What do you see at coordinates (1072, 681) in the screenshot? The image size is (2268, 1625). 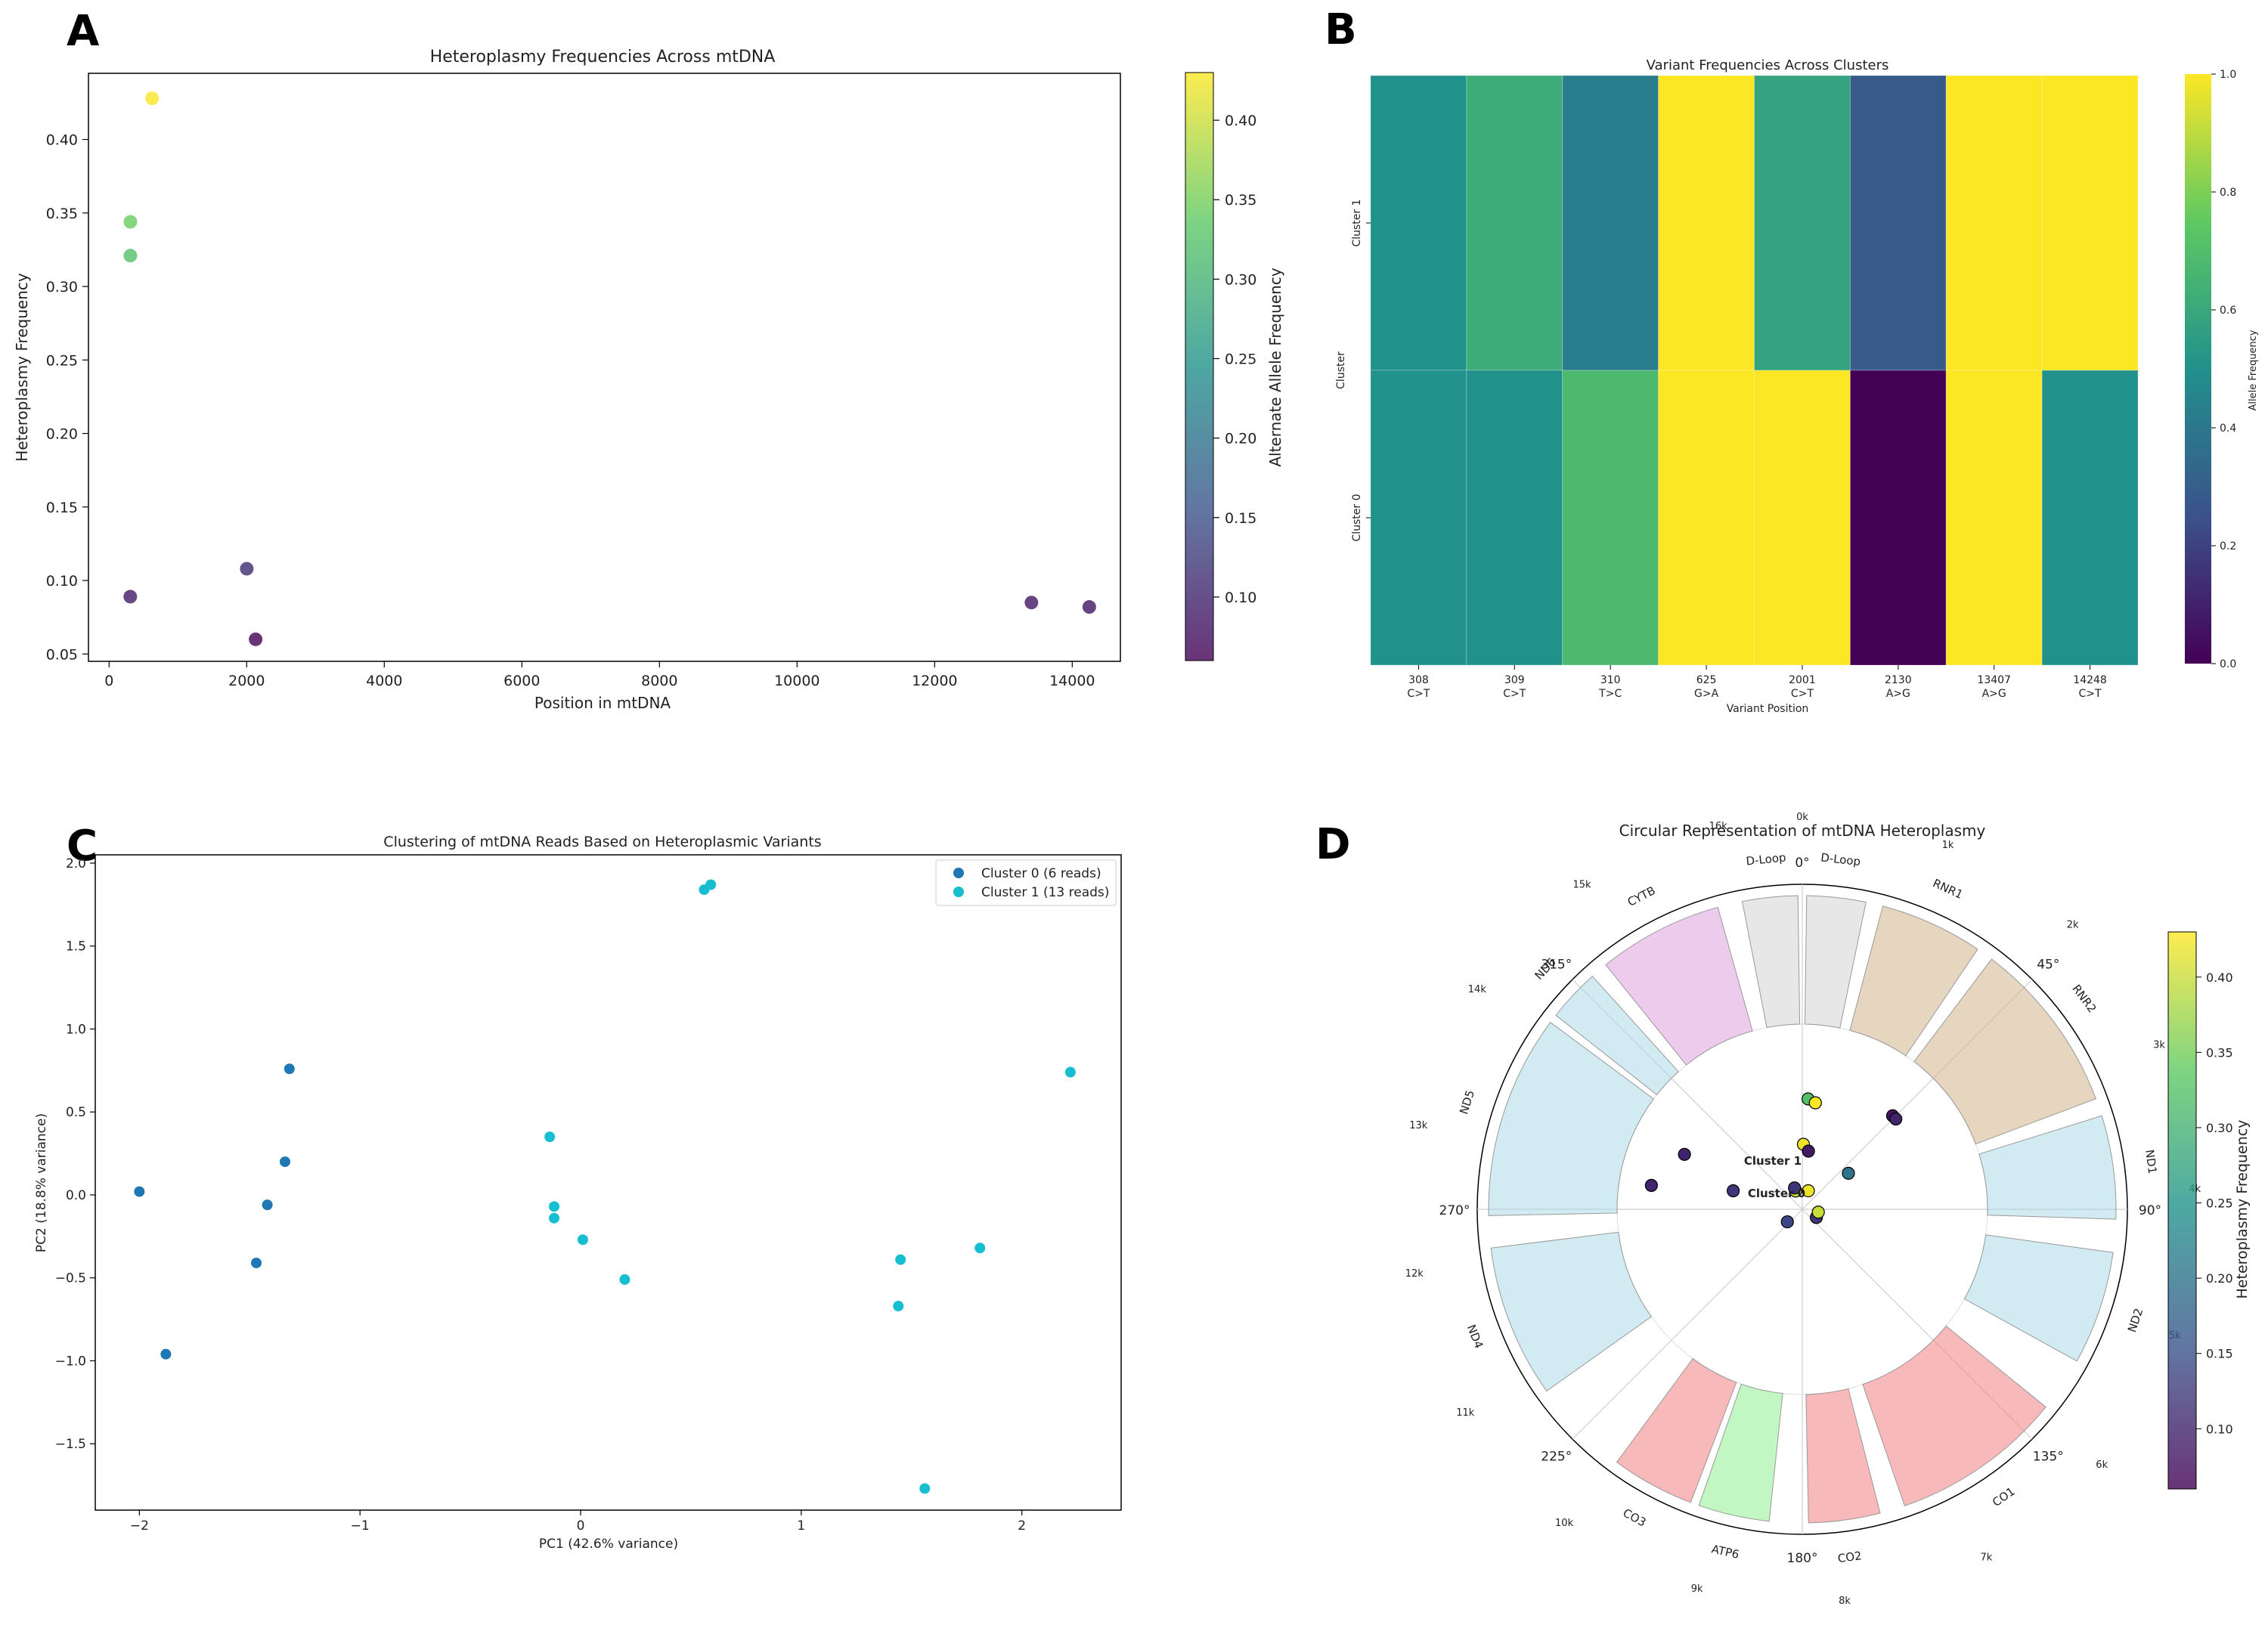 I see `panel-a-xtick-label: 14000` at bounding box center [1072, 681].